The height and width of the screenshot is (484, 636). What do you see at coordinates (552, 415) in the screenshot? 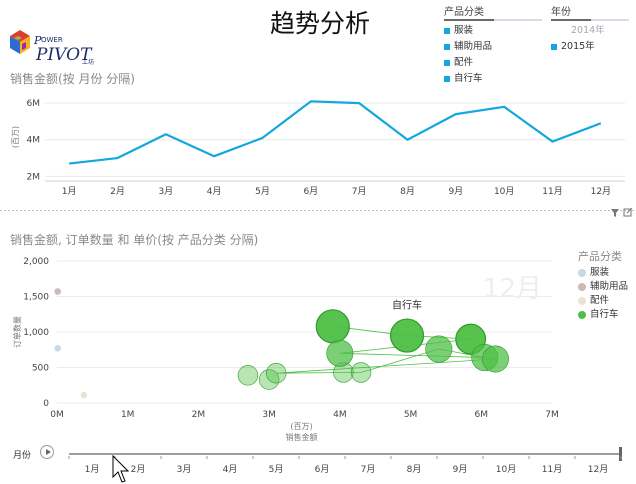
I see `scatter-xtick-label: 7M` at bounding box center [552, 415].